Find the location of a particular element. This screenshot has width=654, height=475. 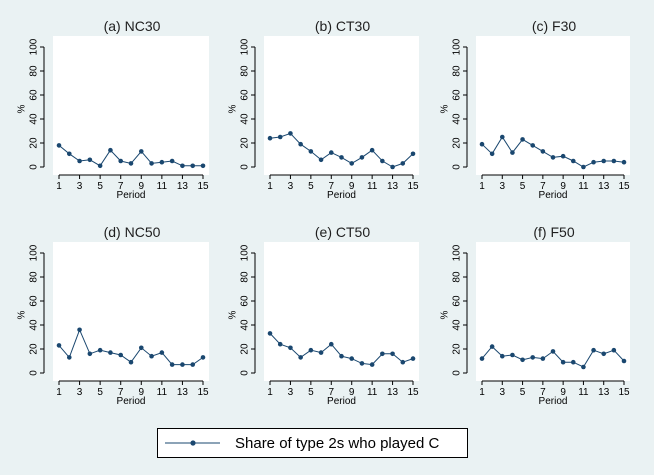

legend-marker is located at coordinates (192, 443).